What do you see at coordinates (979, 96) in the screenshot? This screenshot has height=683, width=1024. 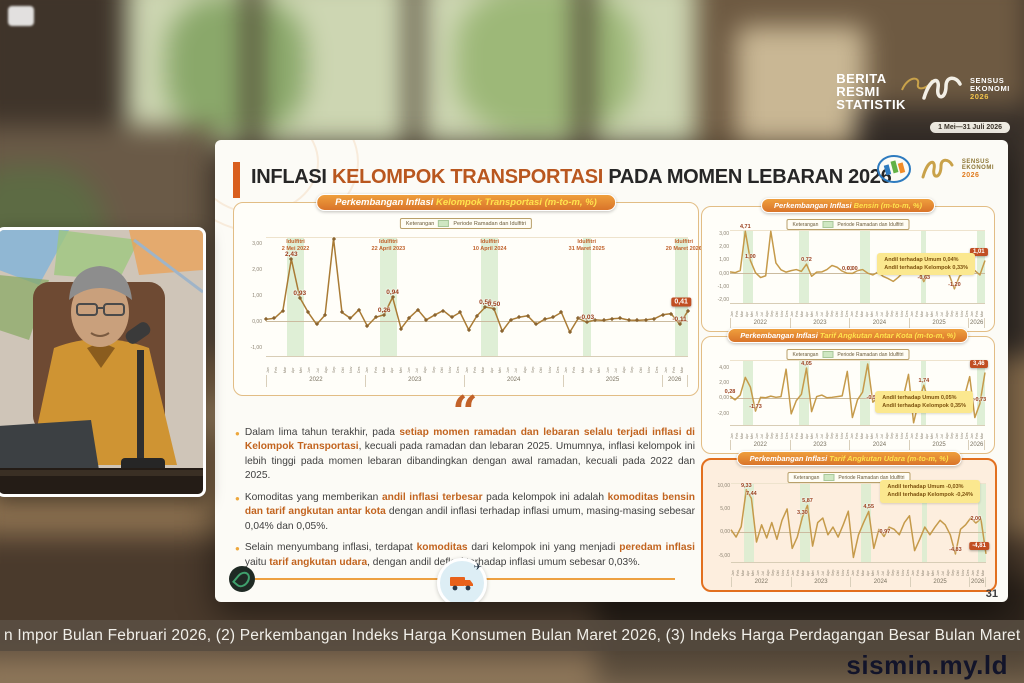 I see `sensus-year: 2026` at bounding box center [979, 96].